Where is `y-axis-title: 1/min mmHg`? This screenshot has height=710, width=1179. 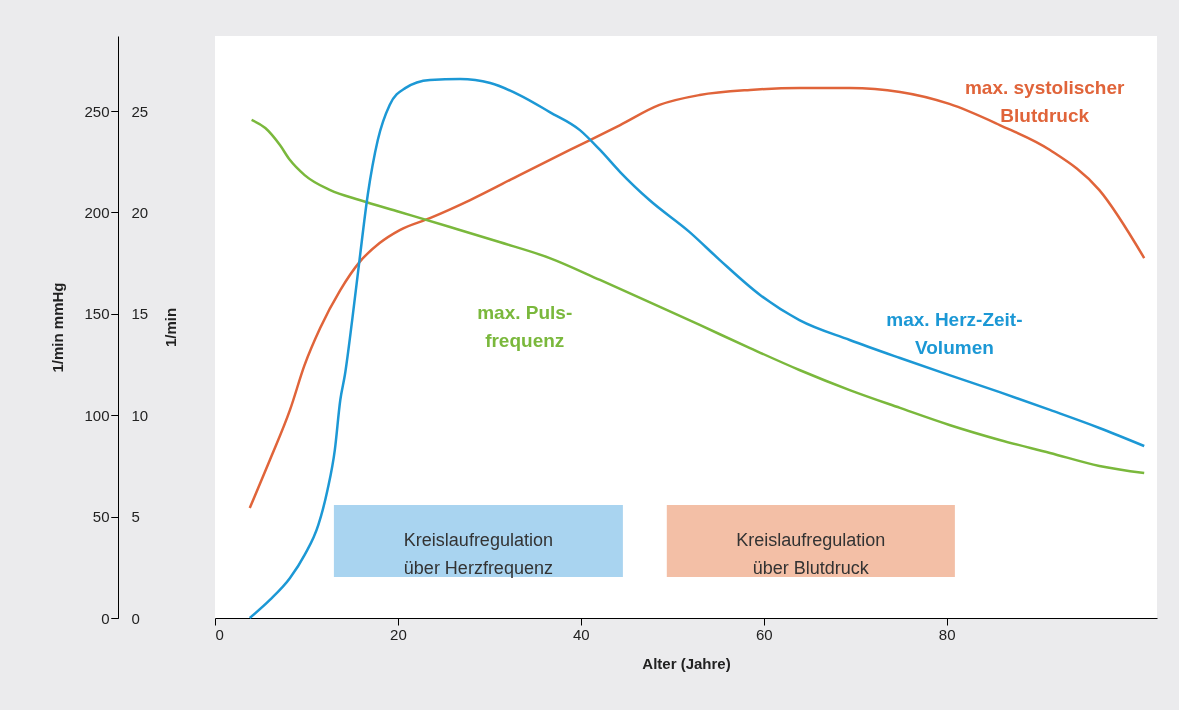 y-axis-title: 1/min mmHg is located at coordinates (58, 327).